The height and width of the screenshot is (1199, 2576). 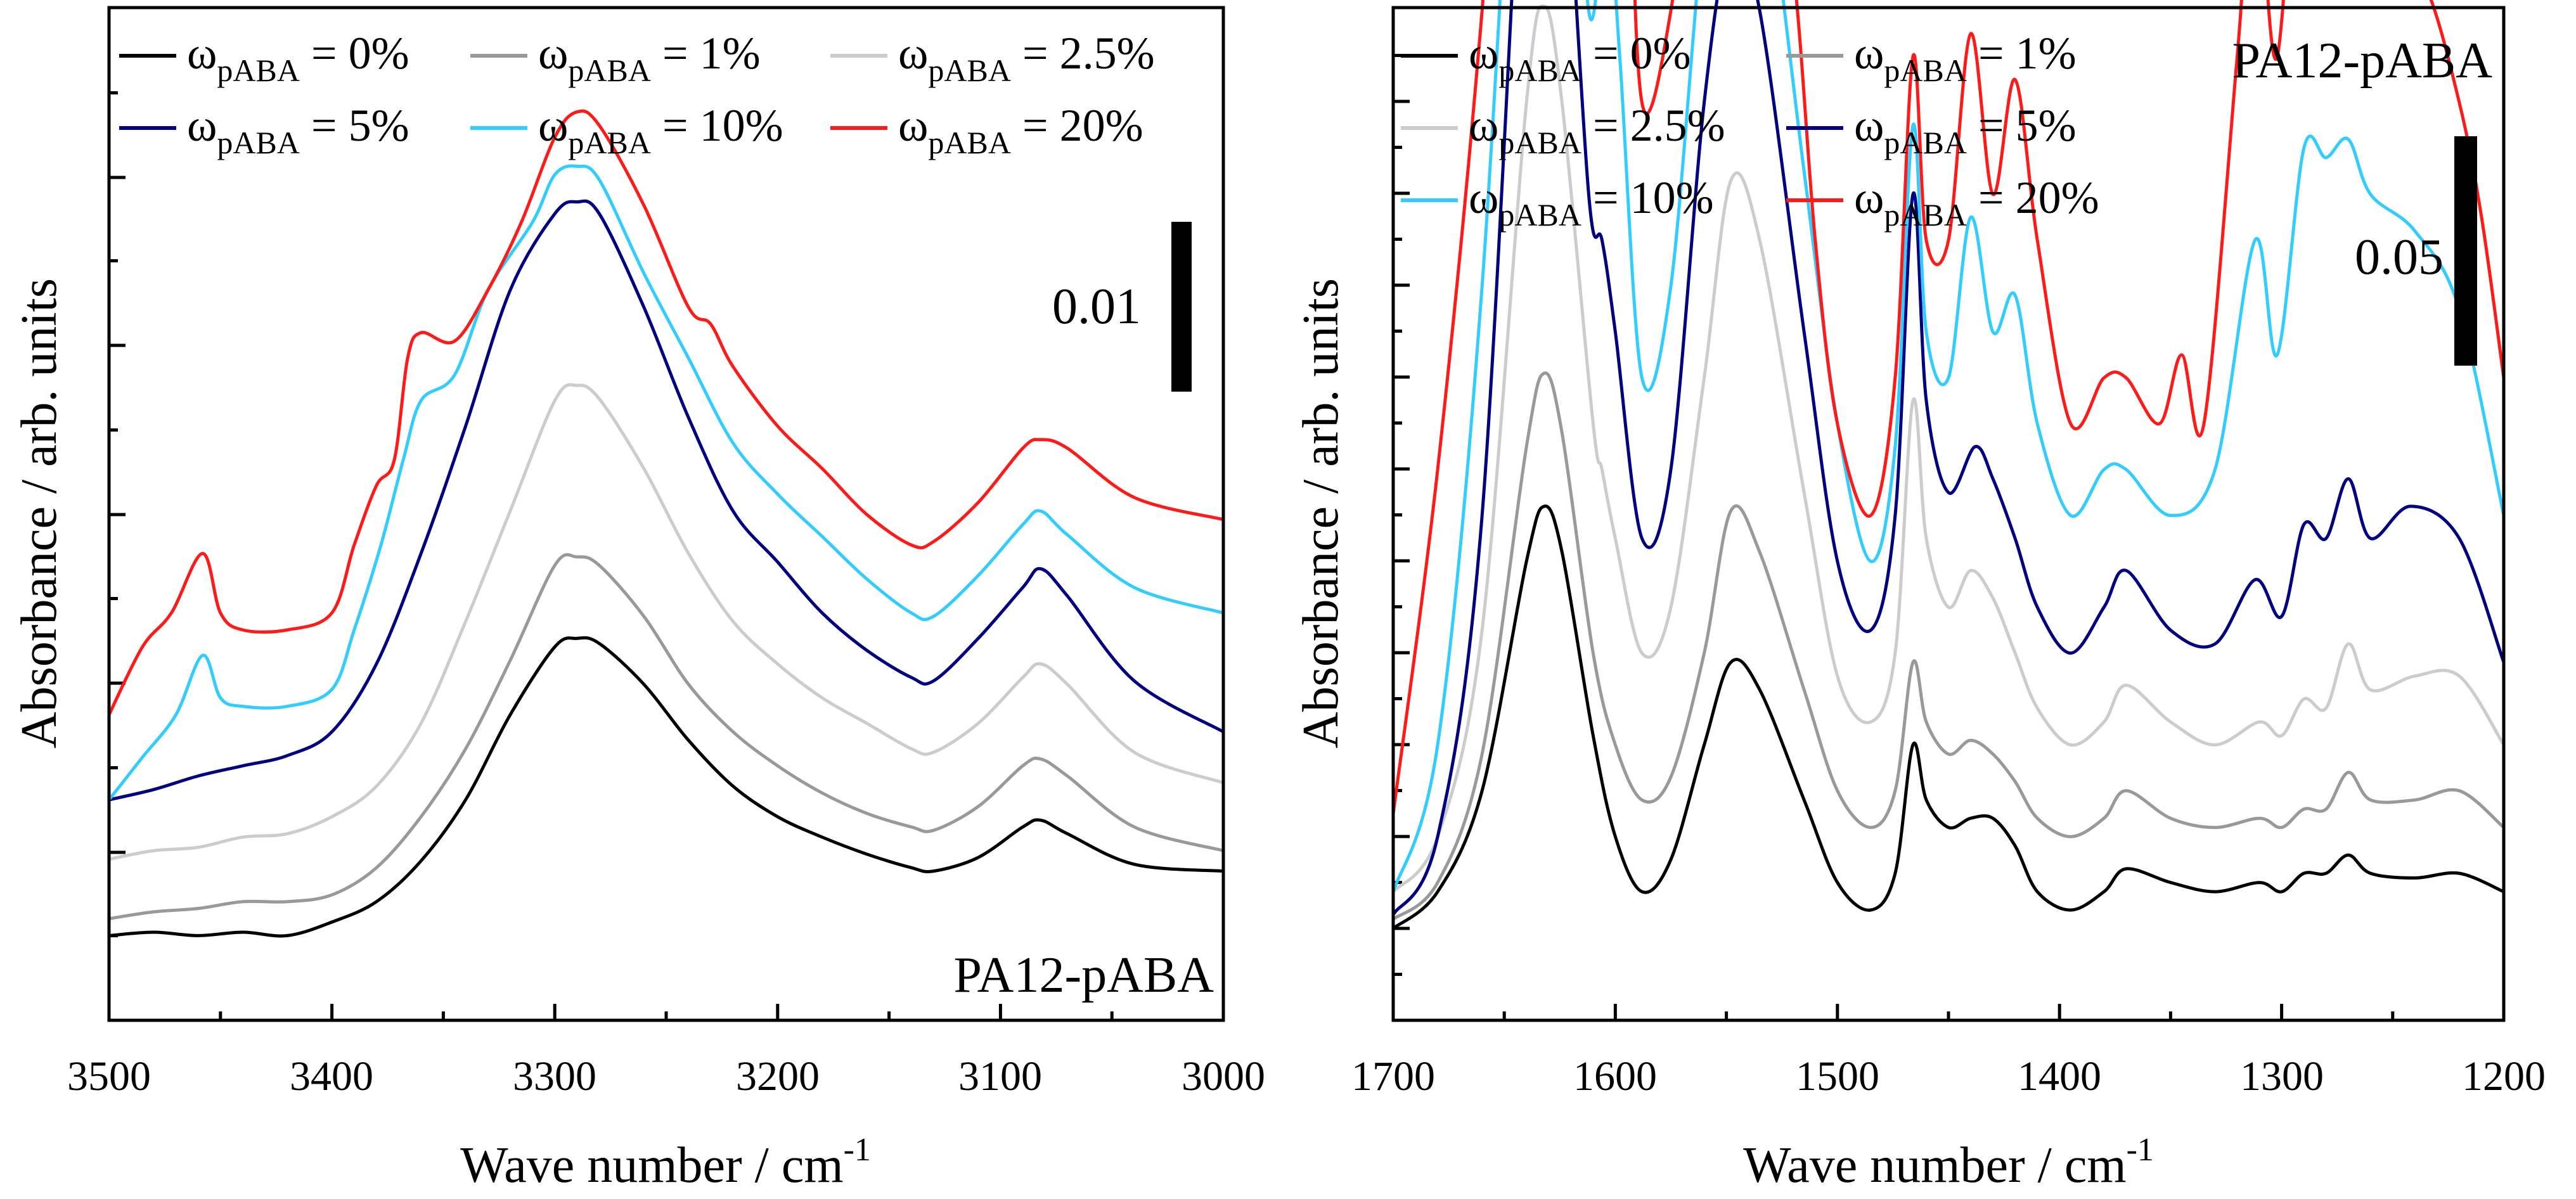 I want to click on left-x-tick-label: 3200, so click(x=778, y=1076).